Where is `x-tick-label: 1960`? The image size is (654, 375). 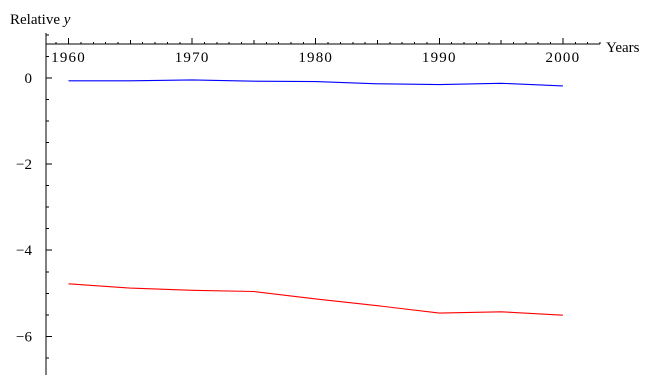 x-tick-label: 1960 is located at coordinates (68, 58).